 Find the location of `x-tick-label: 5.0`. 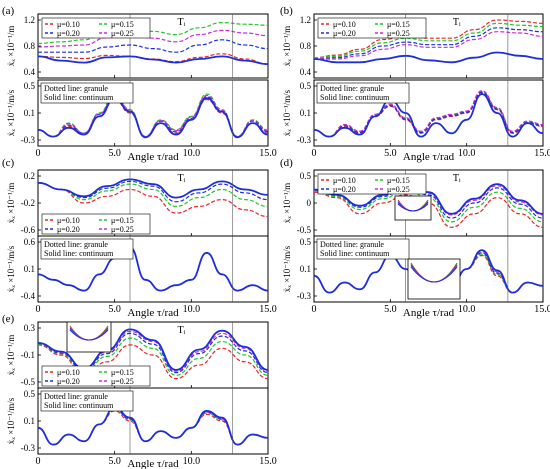

x-tick-label: 5.0 is located at coordinates (114, 309).